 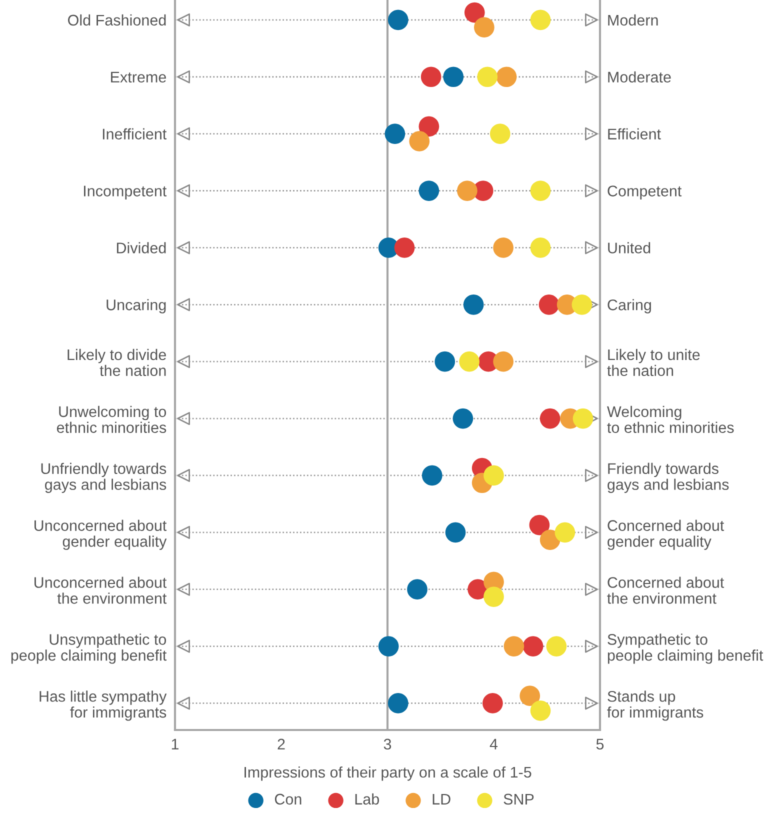 I want to click on legend-label: Con, so click(x=288, y=799).